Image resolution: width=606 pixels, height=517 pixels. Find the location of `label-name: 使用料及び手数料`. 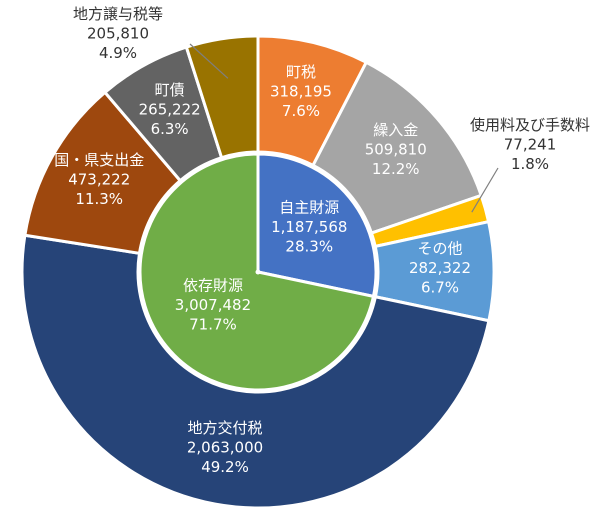

label-name: 使用料及び手数料 is located at coordinates (530, 125).